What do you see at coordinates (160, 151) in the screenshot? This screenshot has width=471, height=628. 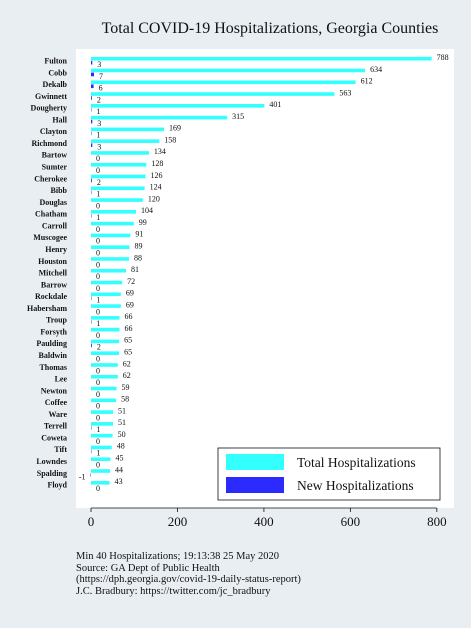 I see `total-value-label-bartow: 134` at bounding box center [160, 151].